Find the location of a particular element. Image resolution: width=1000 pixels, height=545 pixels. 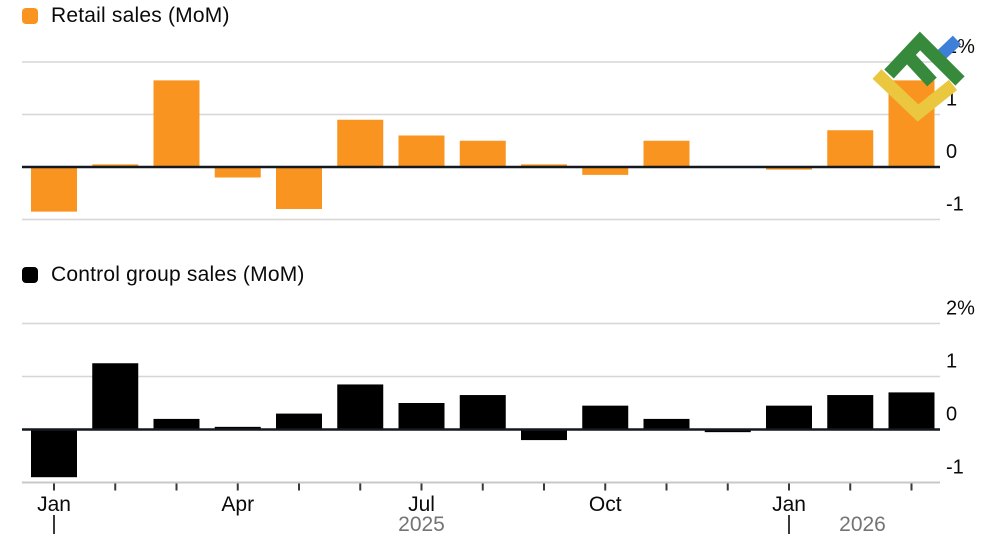

legend-control-group: Control group sales (MoM) is located at coordinates (163, 275).